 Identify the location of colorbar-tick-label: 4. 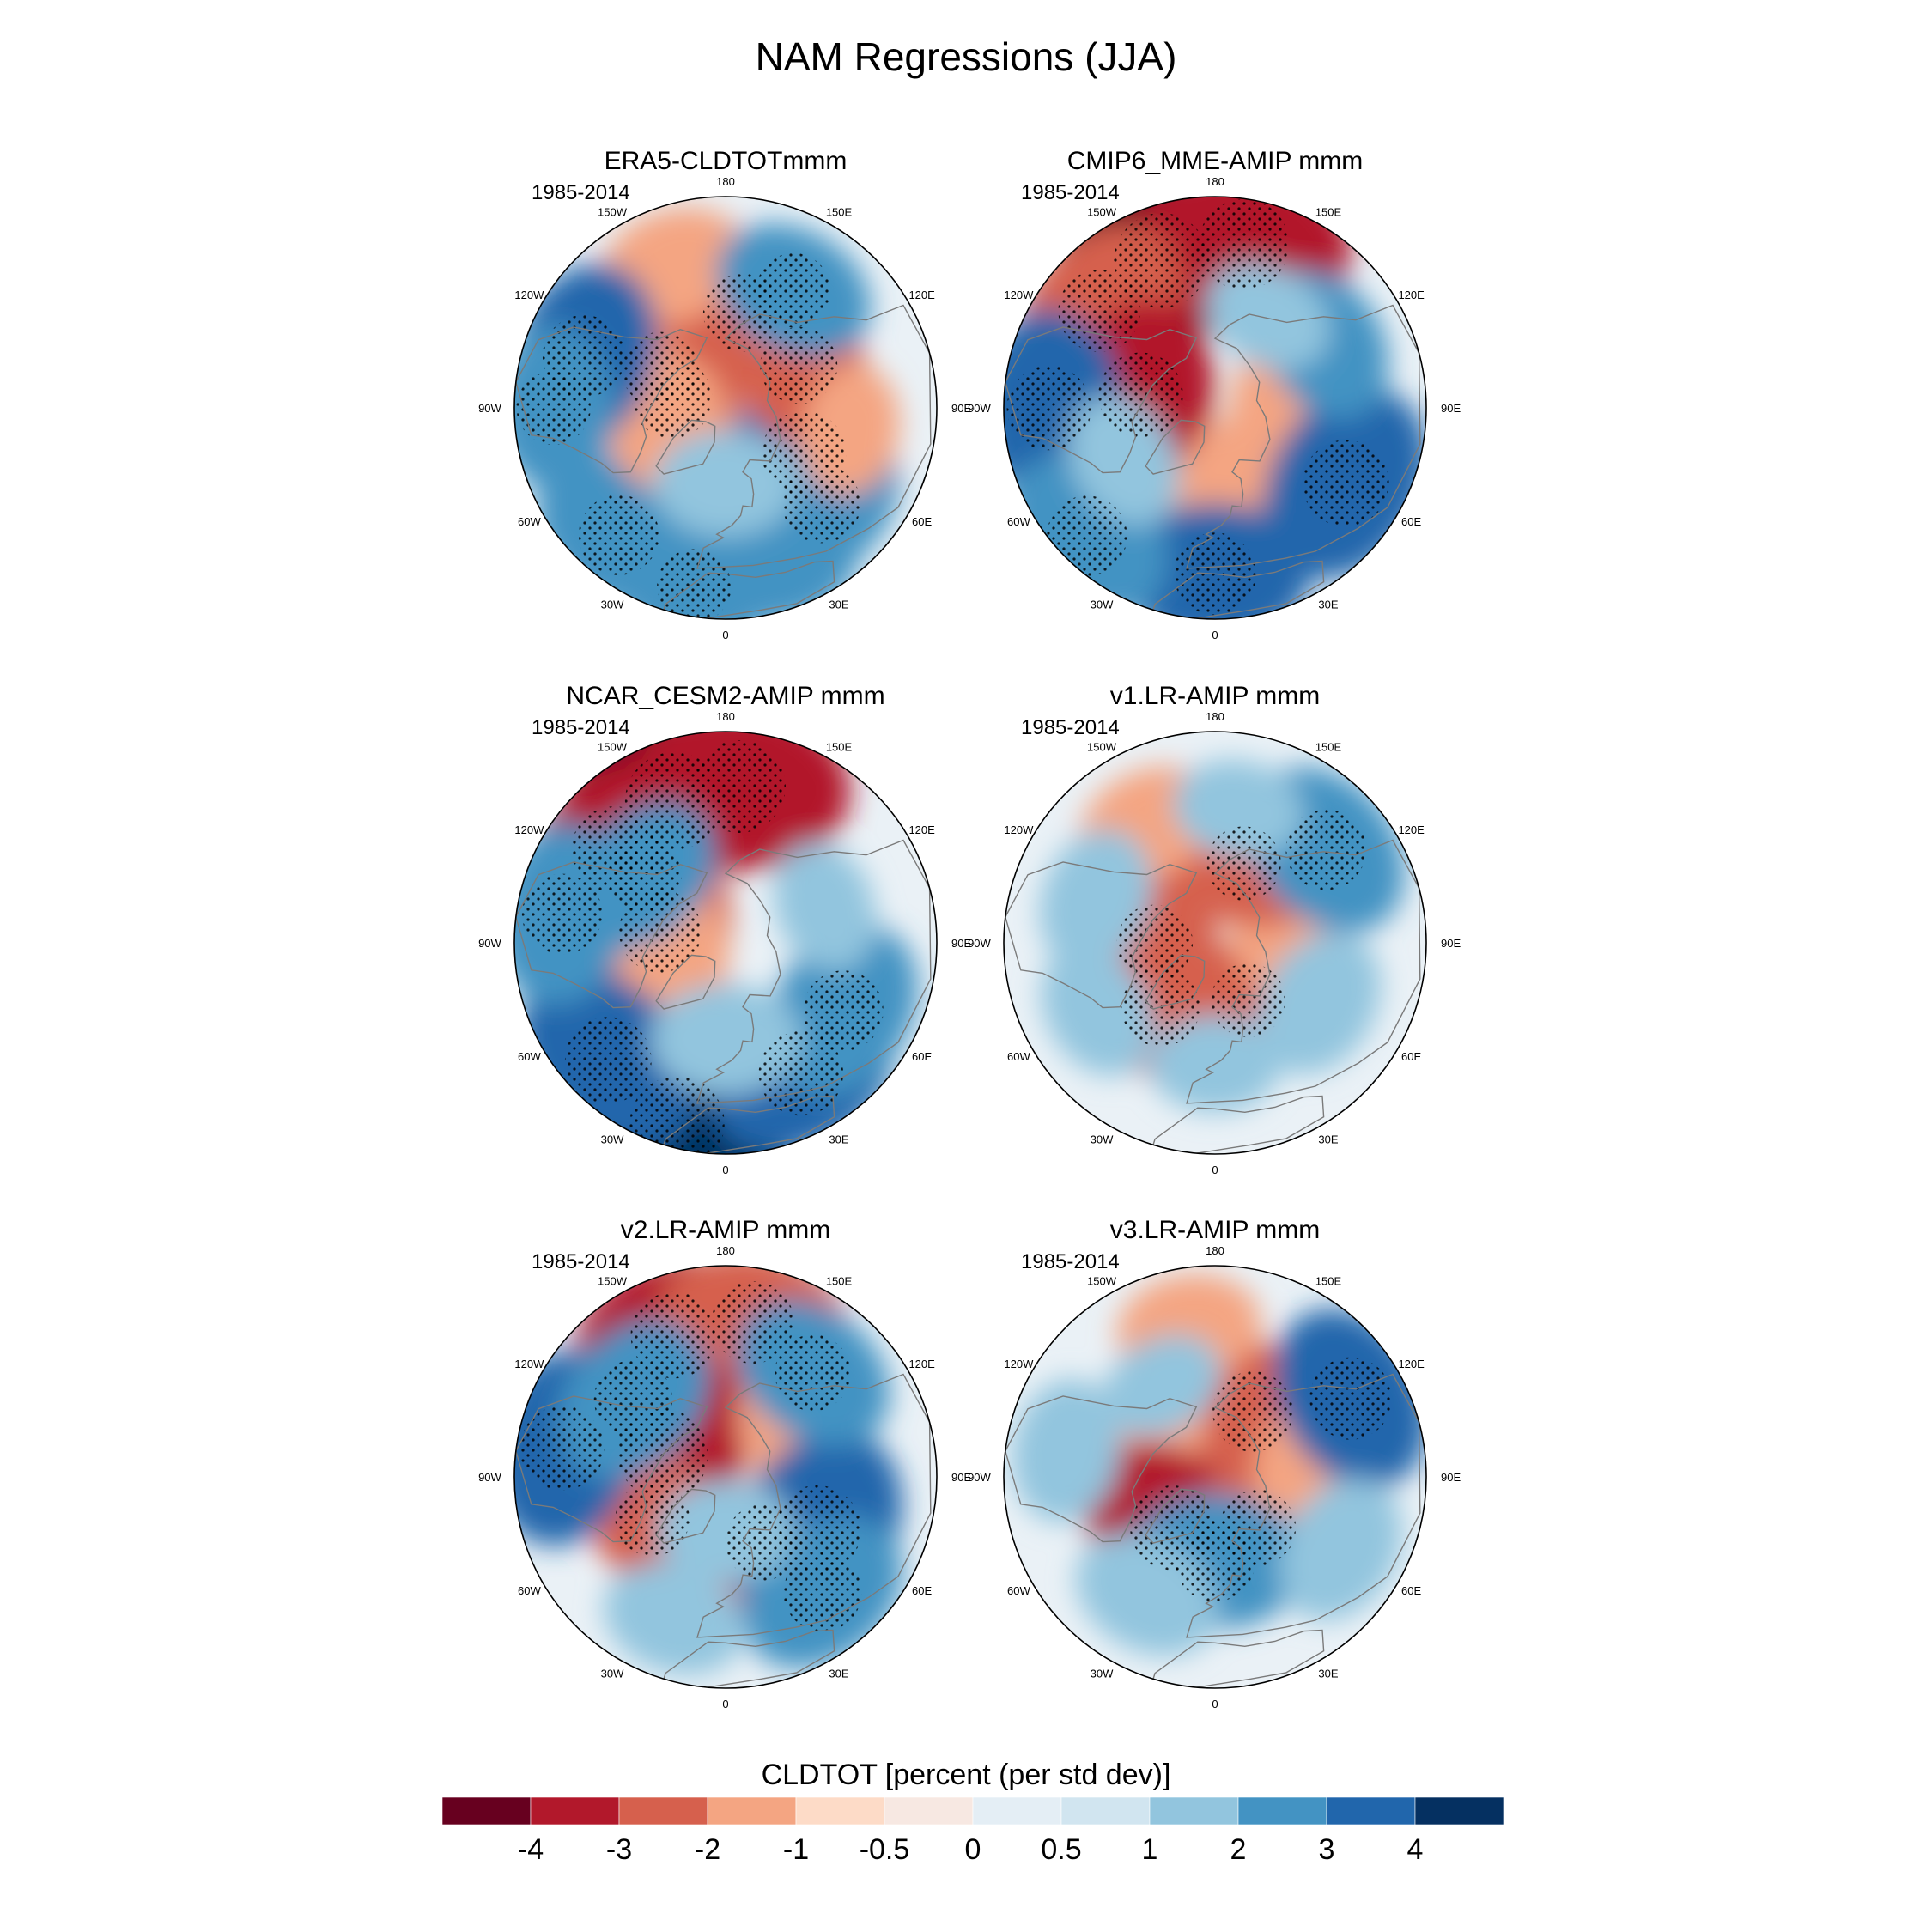
(1415, 1850).